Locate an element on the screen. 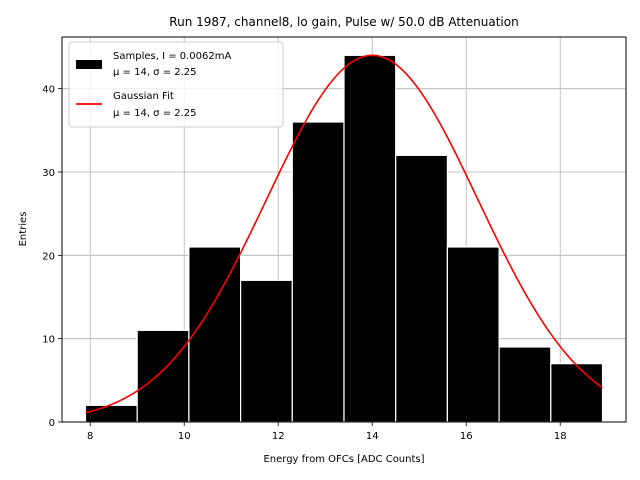  x-tick-label: 14 is located at coordinates (372, 436).